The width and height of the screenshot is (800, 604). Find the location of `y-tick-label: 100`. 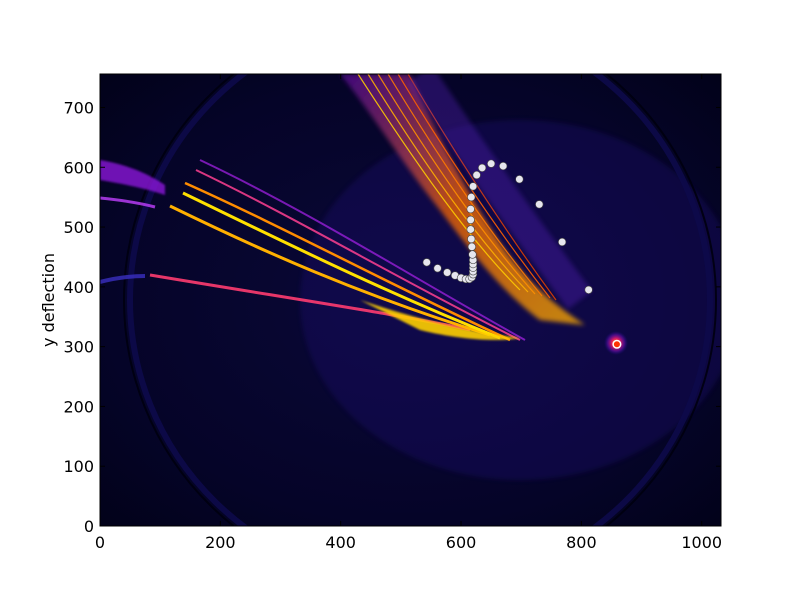

y-tick-label: 100 is located at coordinates (78, 466).